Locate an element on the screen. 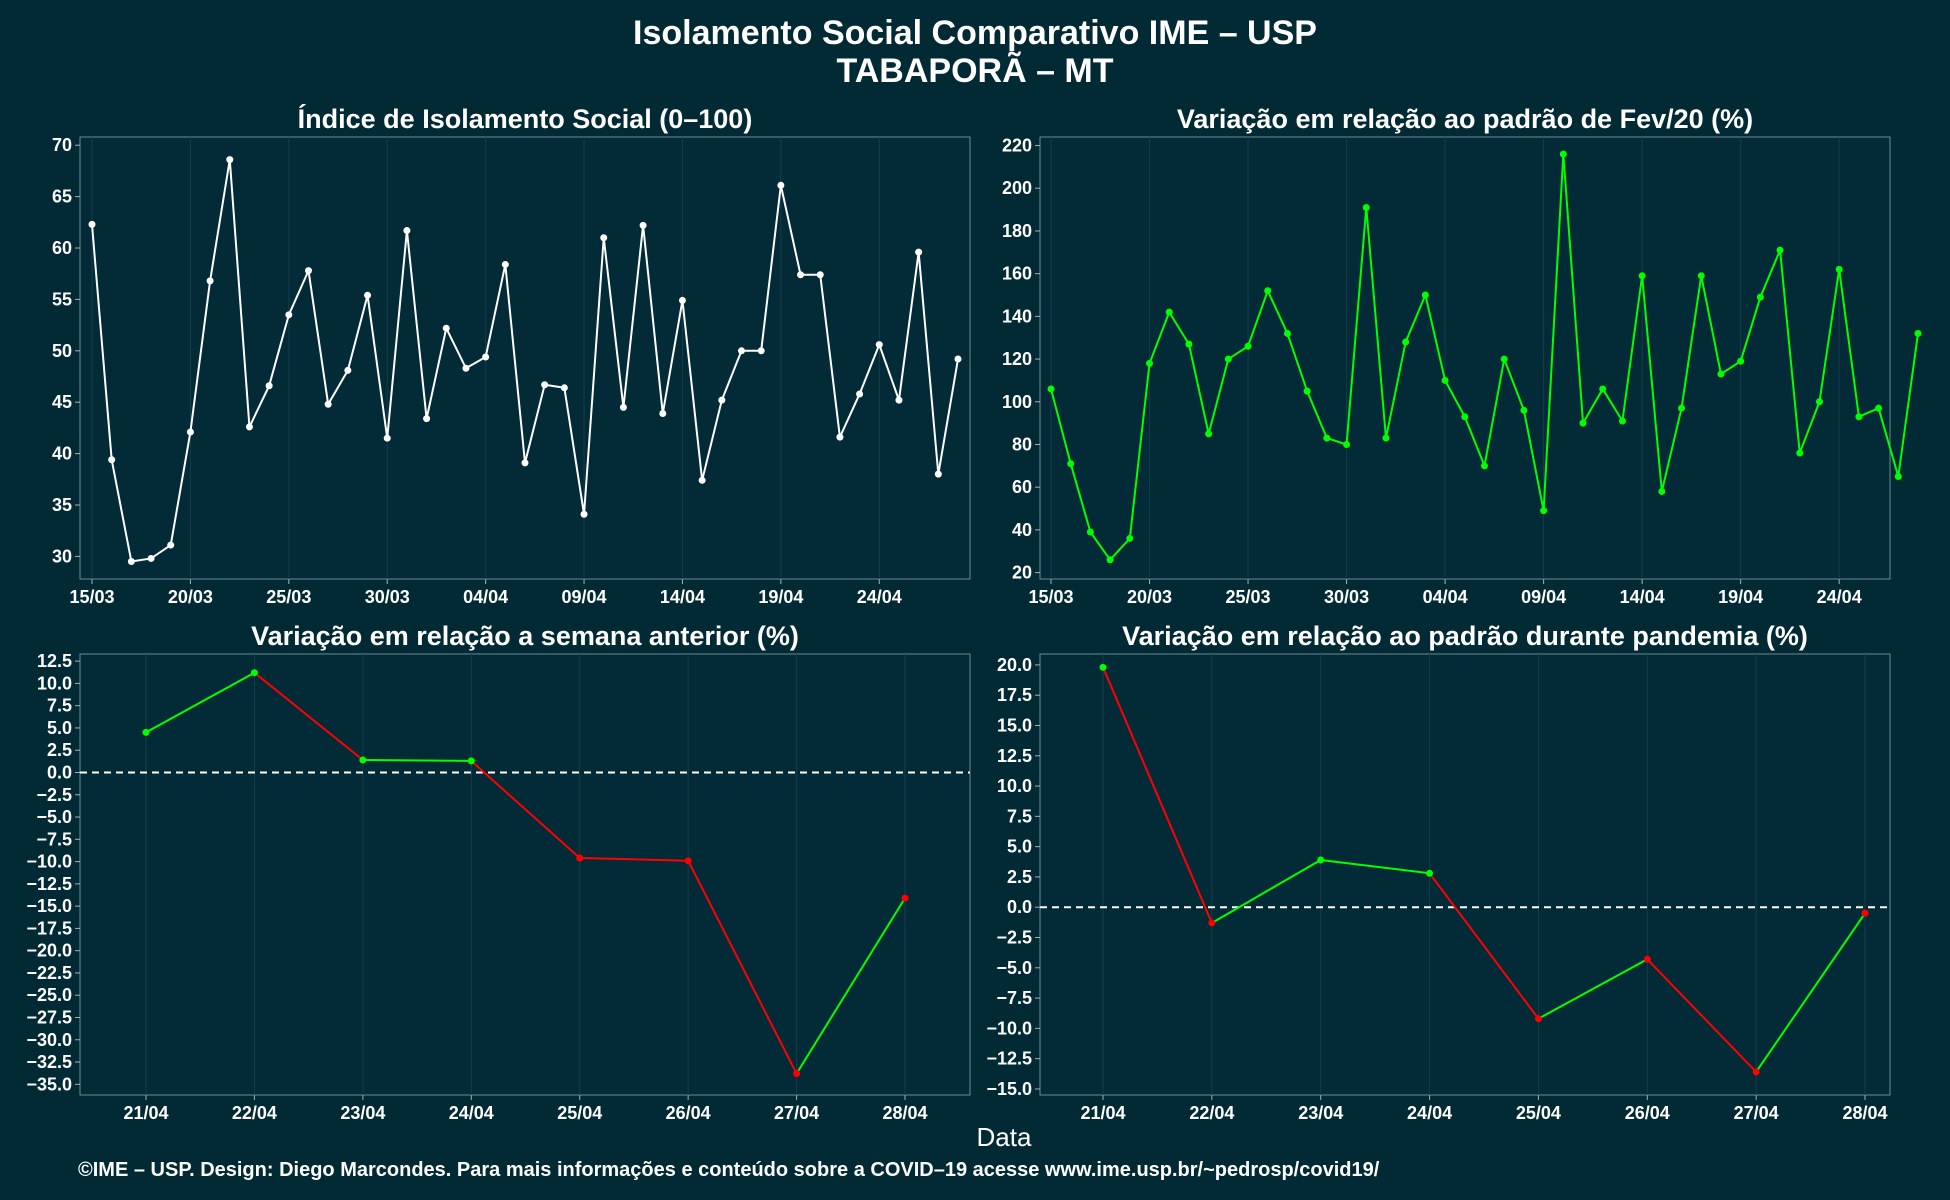 The width and height of the screenshot is (1950, 1200). y-tick-label: 45 is located at coordinates (62, 402).